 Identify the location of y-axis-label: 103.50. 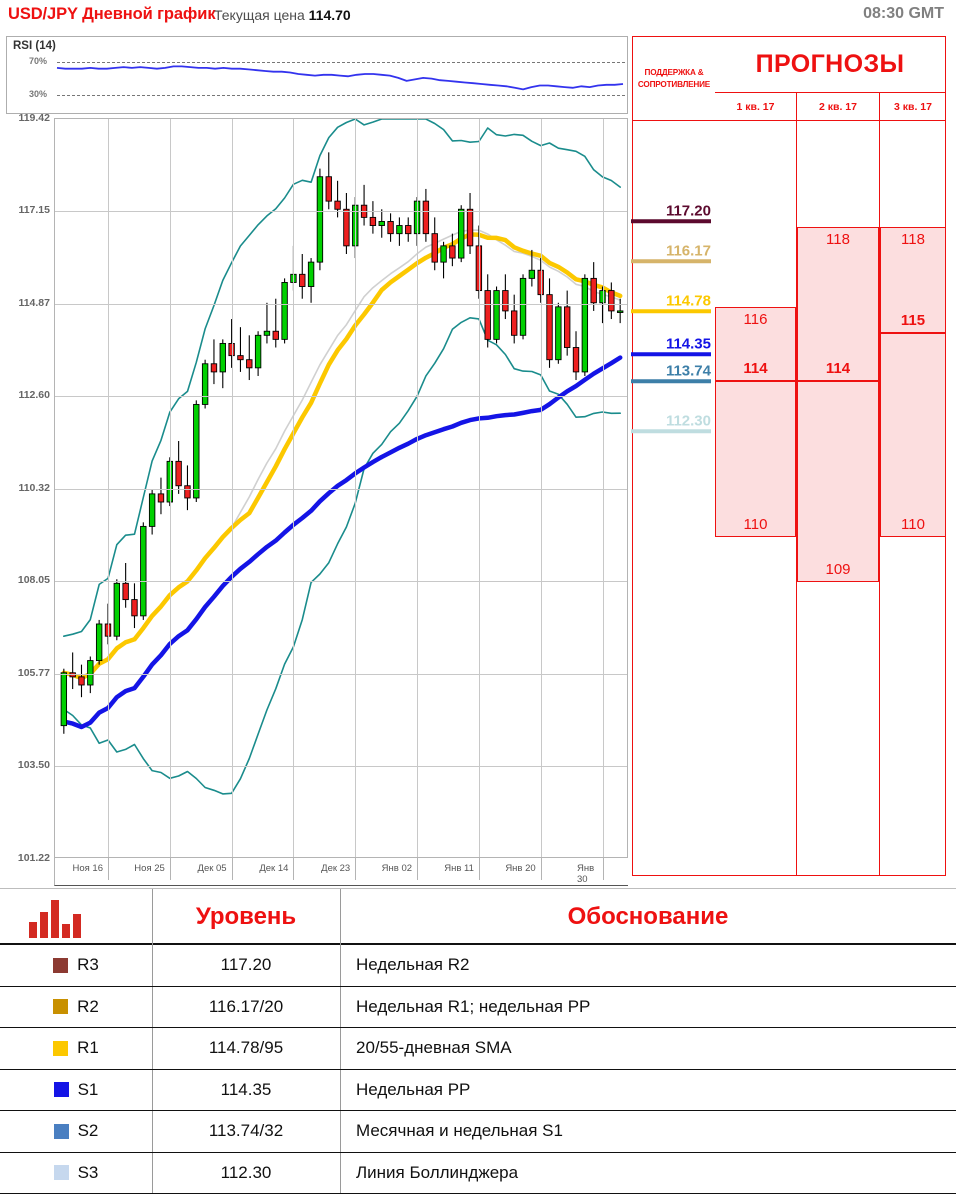
(33, 765).